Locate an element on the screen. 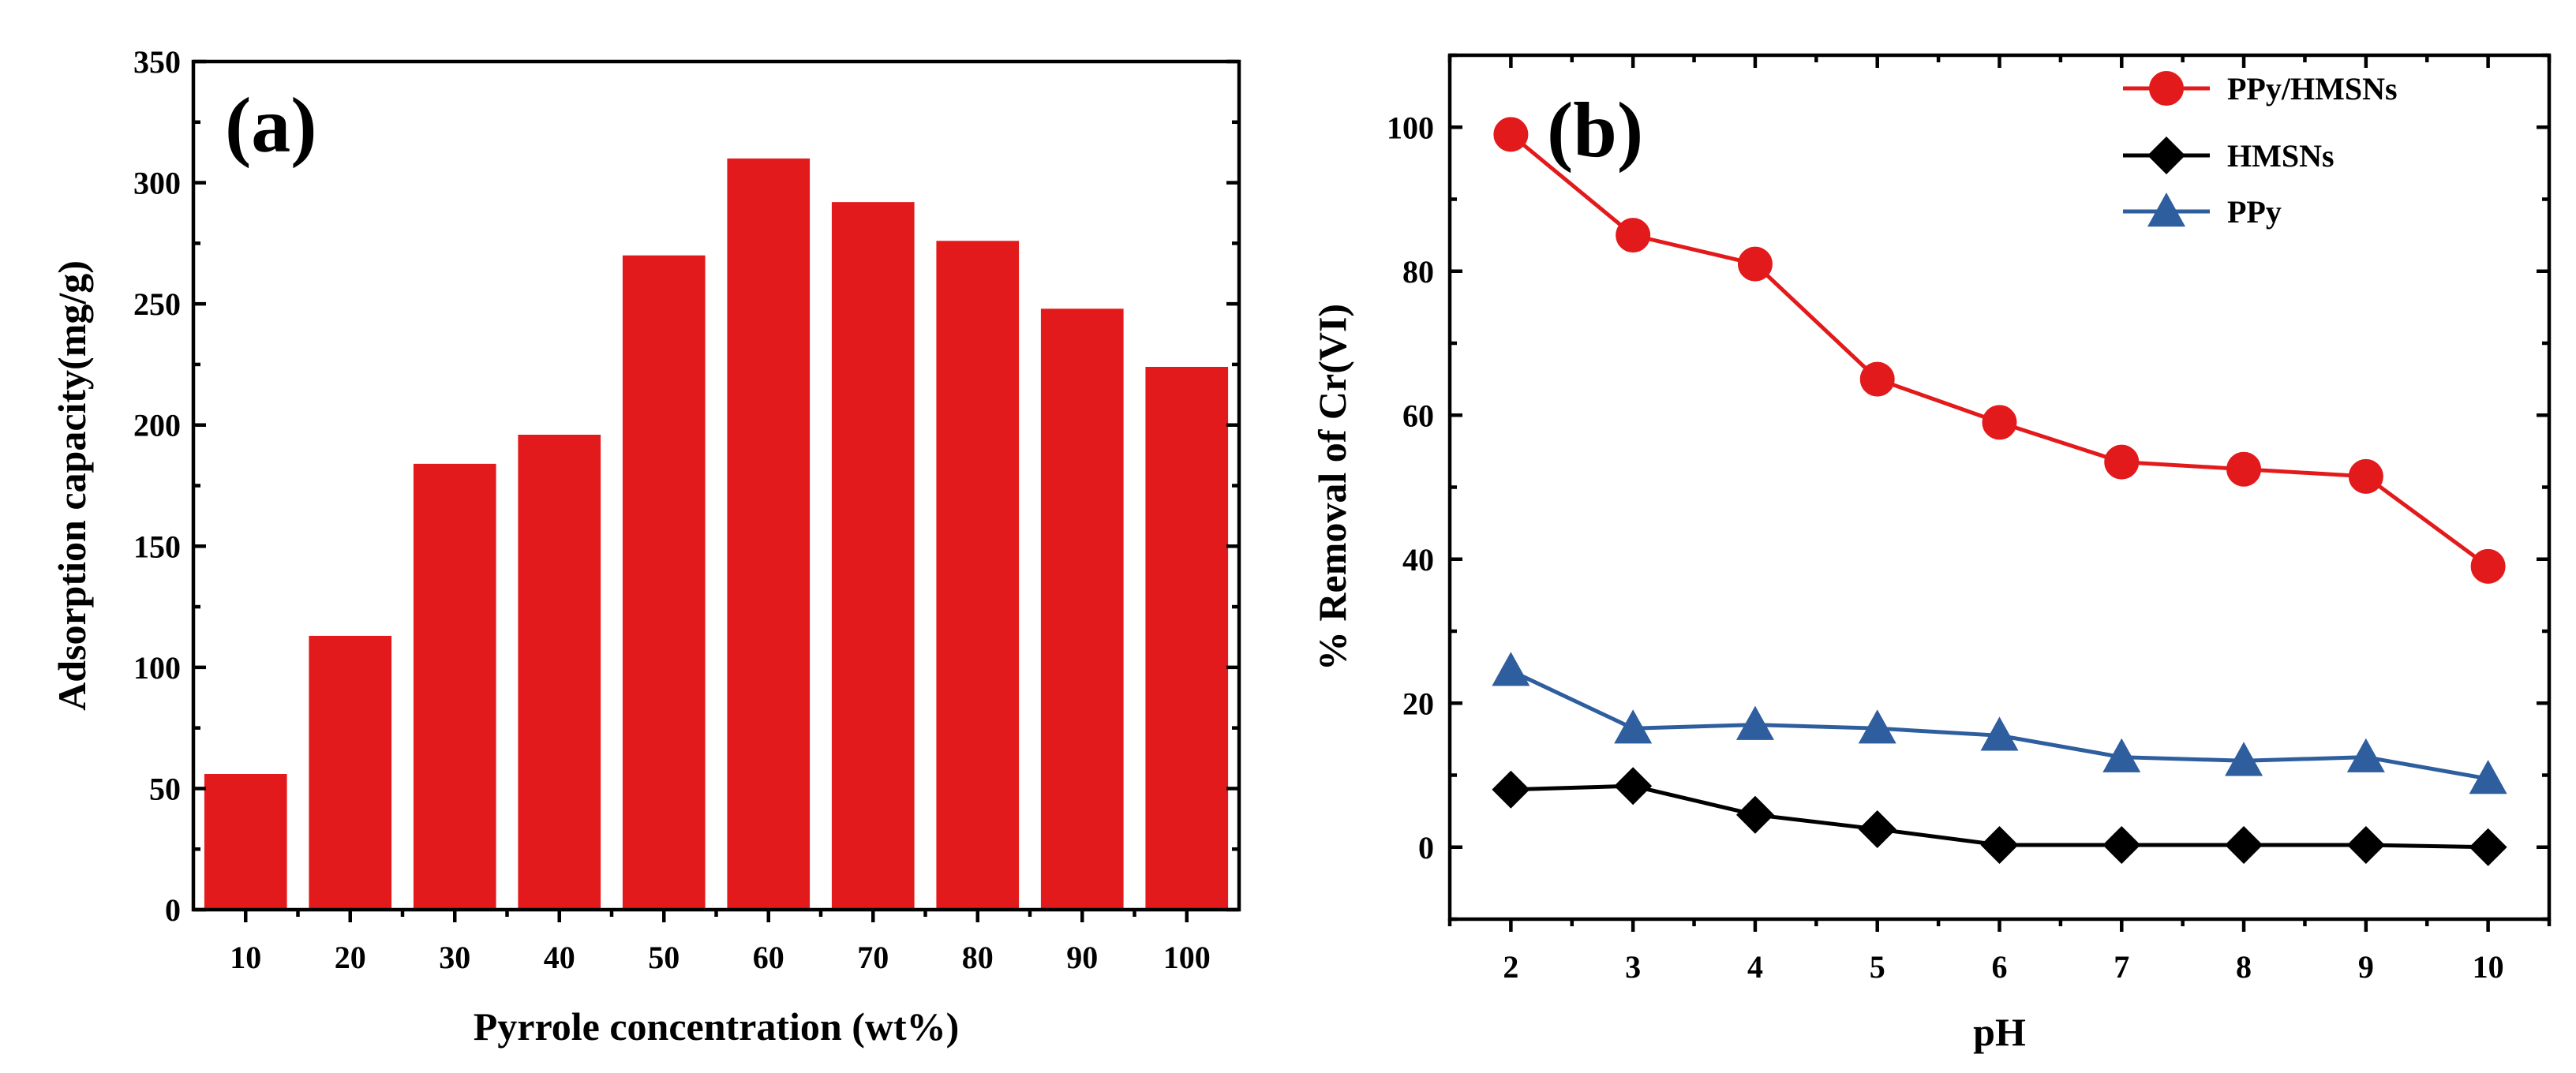  legend-label-hmsns: HMSNs is located at coordinates (2280, 156).